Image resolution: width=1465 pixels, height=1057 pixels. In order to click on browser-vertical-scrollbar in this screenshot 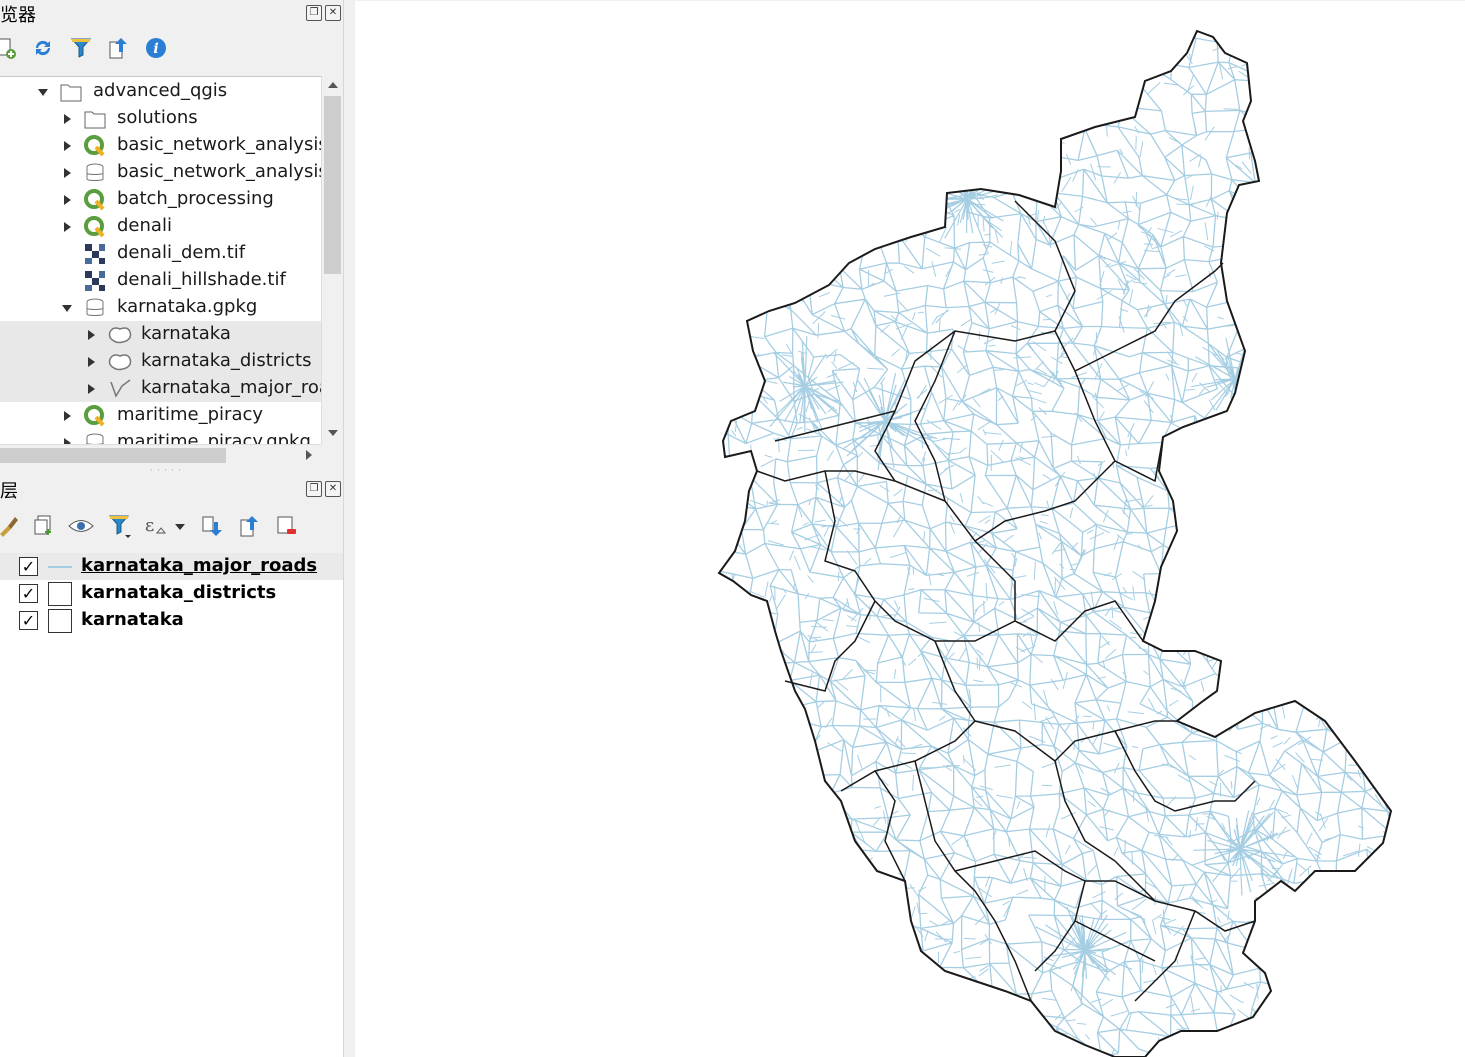, I will do `click(332, 260)`.